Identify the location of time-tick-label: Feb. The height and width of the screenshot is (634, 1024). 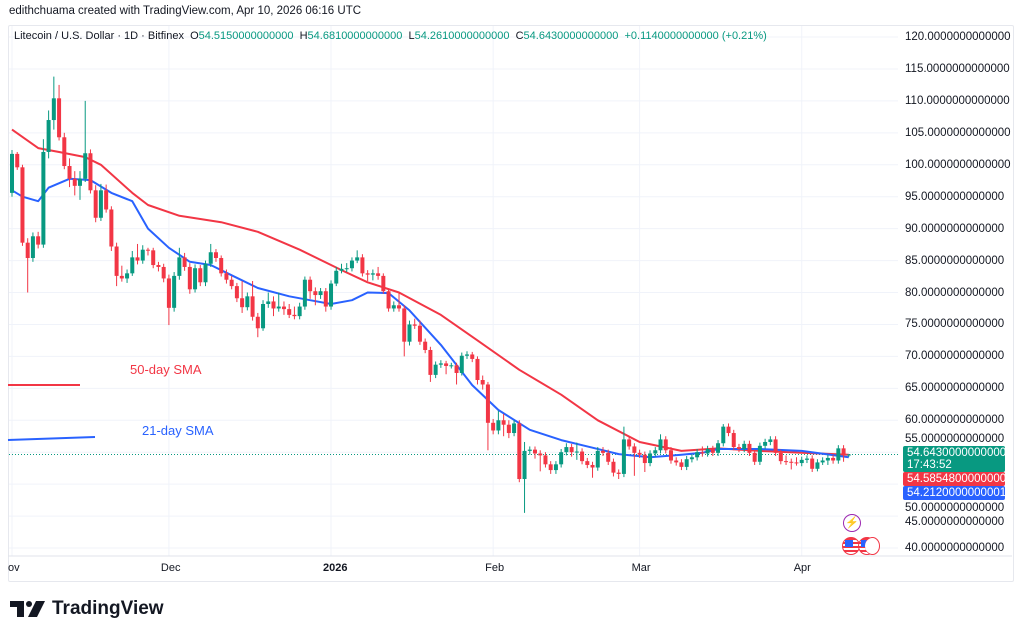
(495, 568).